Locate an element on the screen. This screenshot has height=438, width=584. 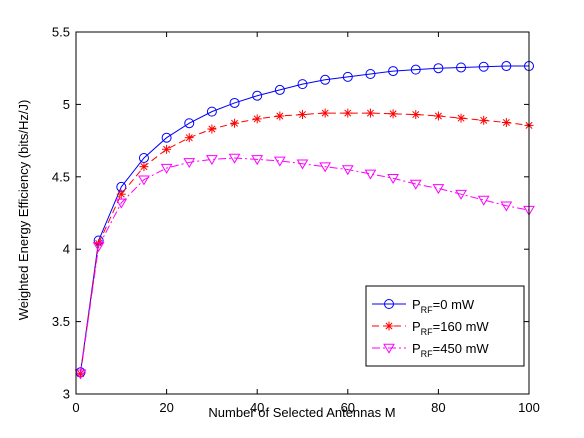
legend-label-sub-1: RF is located at coordinates (427, 332).